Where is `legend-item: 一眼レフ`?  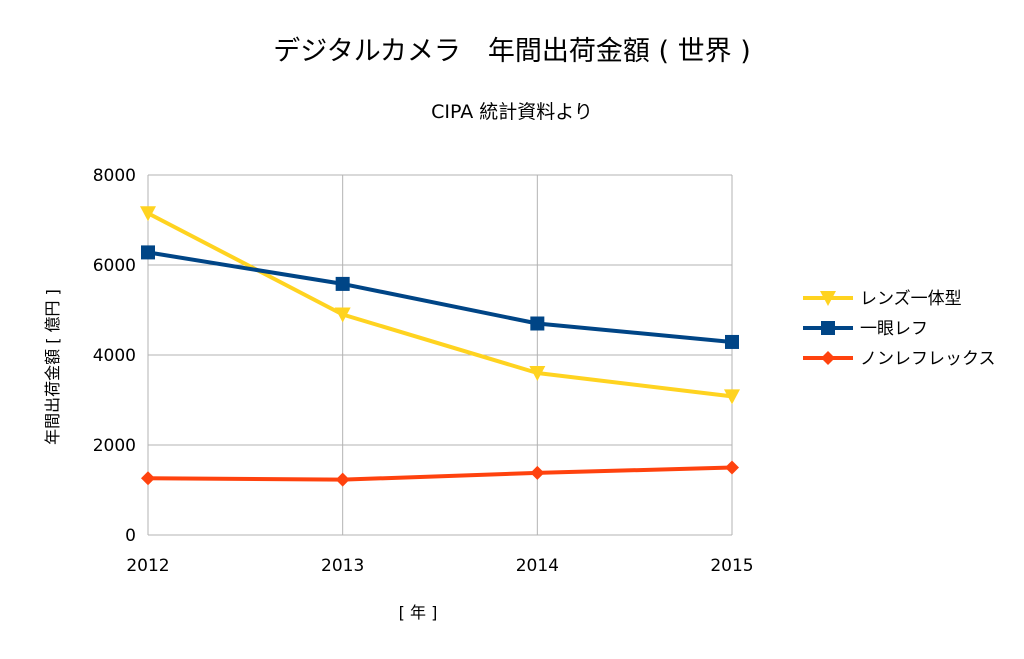 legend-item: 一眼レフ is located at coordinates (865, 329).